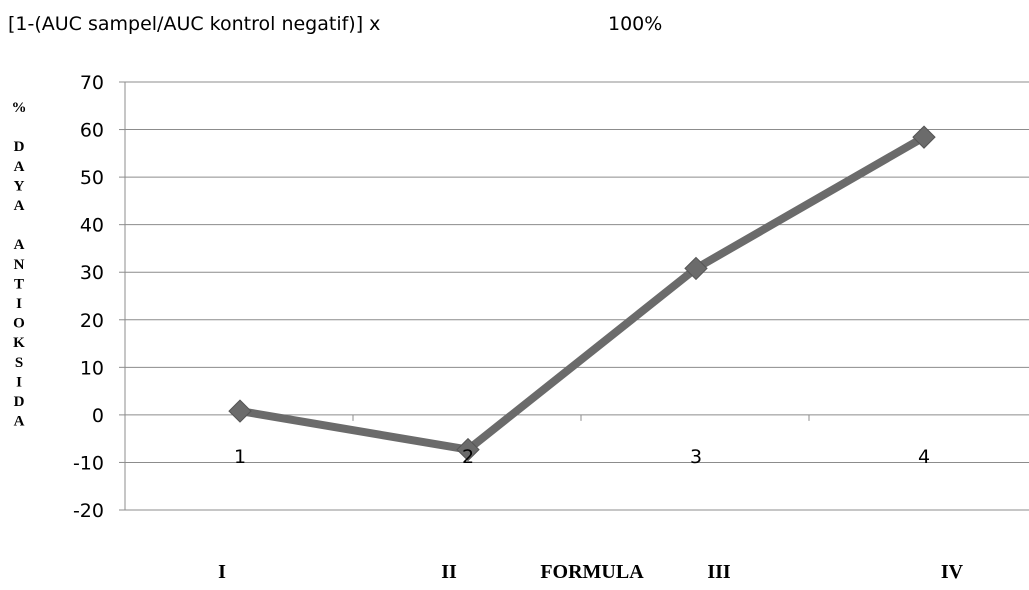 This screenshot has height=590, width=1029. What do you see at coordinates (92, 321) in the screenshot?
I see `y-tick-label: 20` at bounding box center [92, 321].